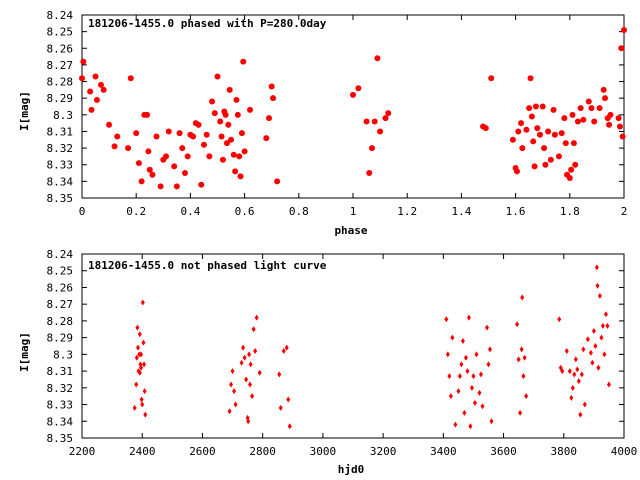 The height and width of the screenshot is (480, 640). I want to click on phased-y-tick-label: 8.26, so click(60, 48).